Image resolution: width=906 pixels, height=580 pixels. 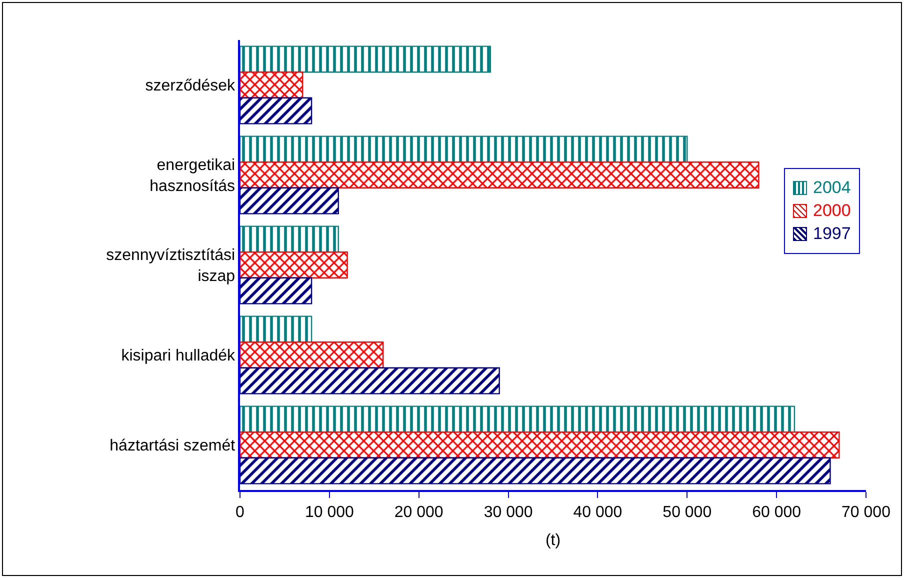 What do you see at coordinates (508, 512) in the screenshot?
I see `x-tick-label: 30 000` at bounding box center [508, 512].